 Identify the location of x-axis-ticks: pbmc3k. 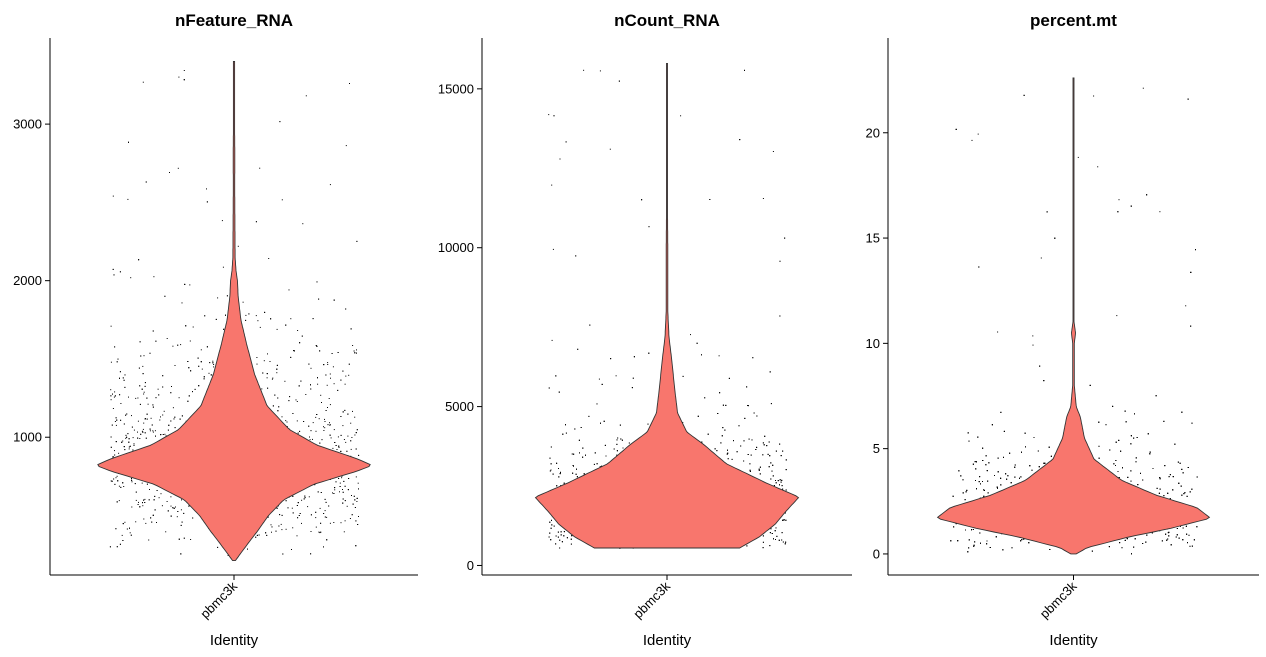
(218, 598).